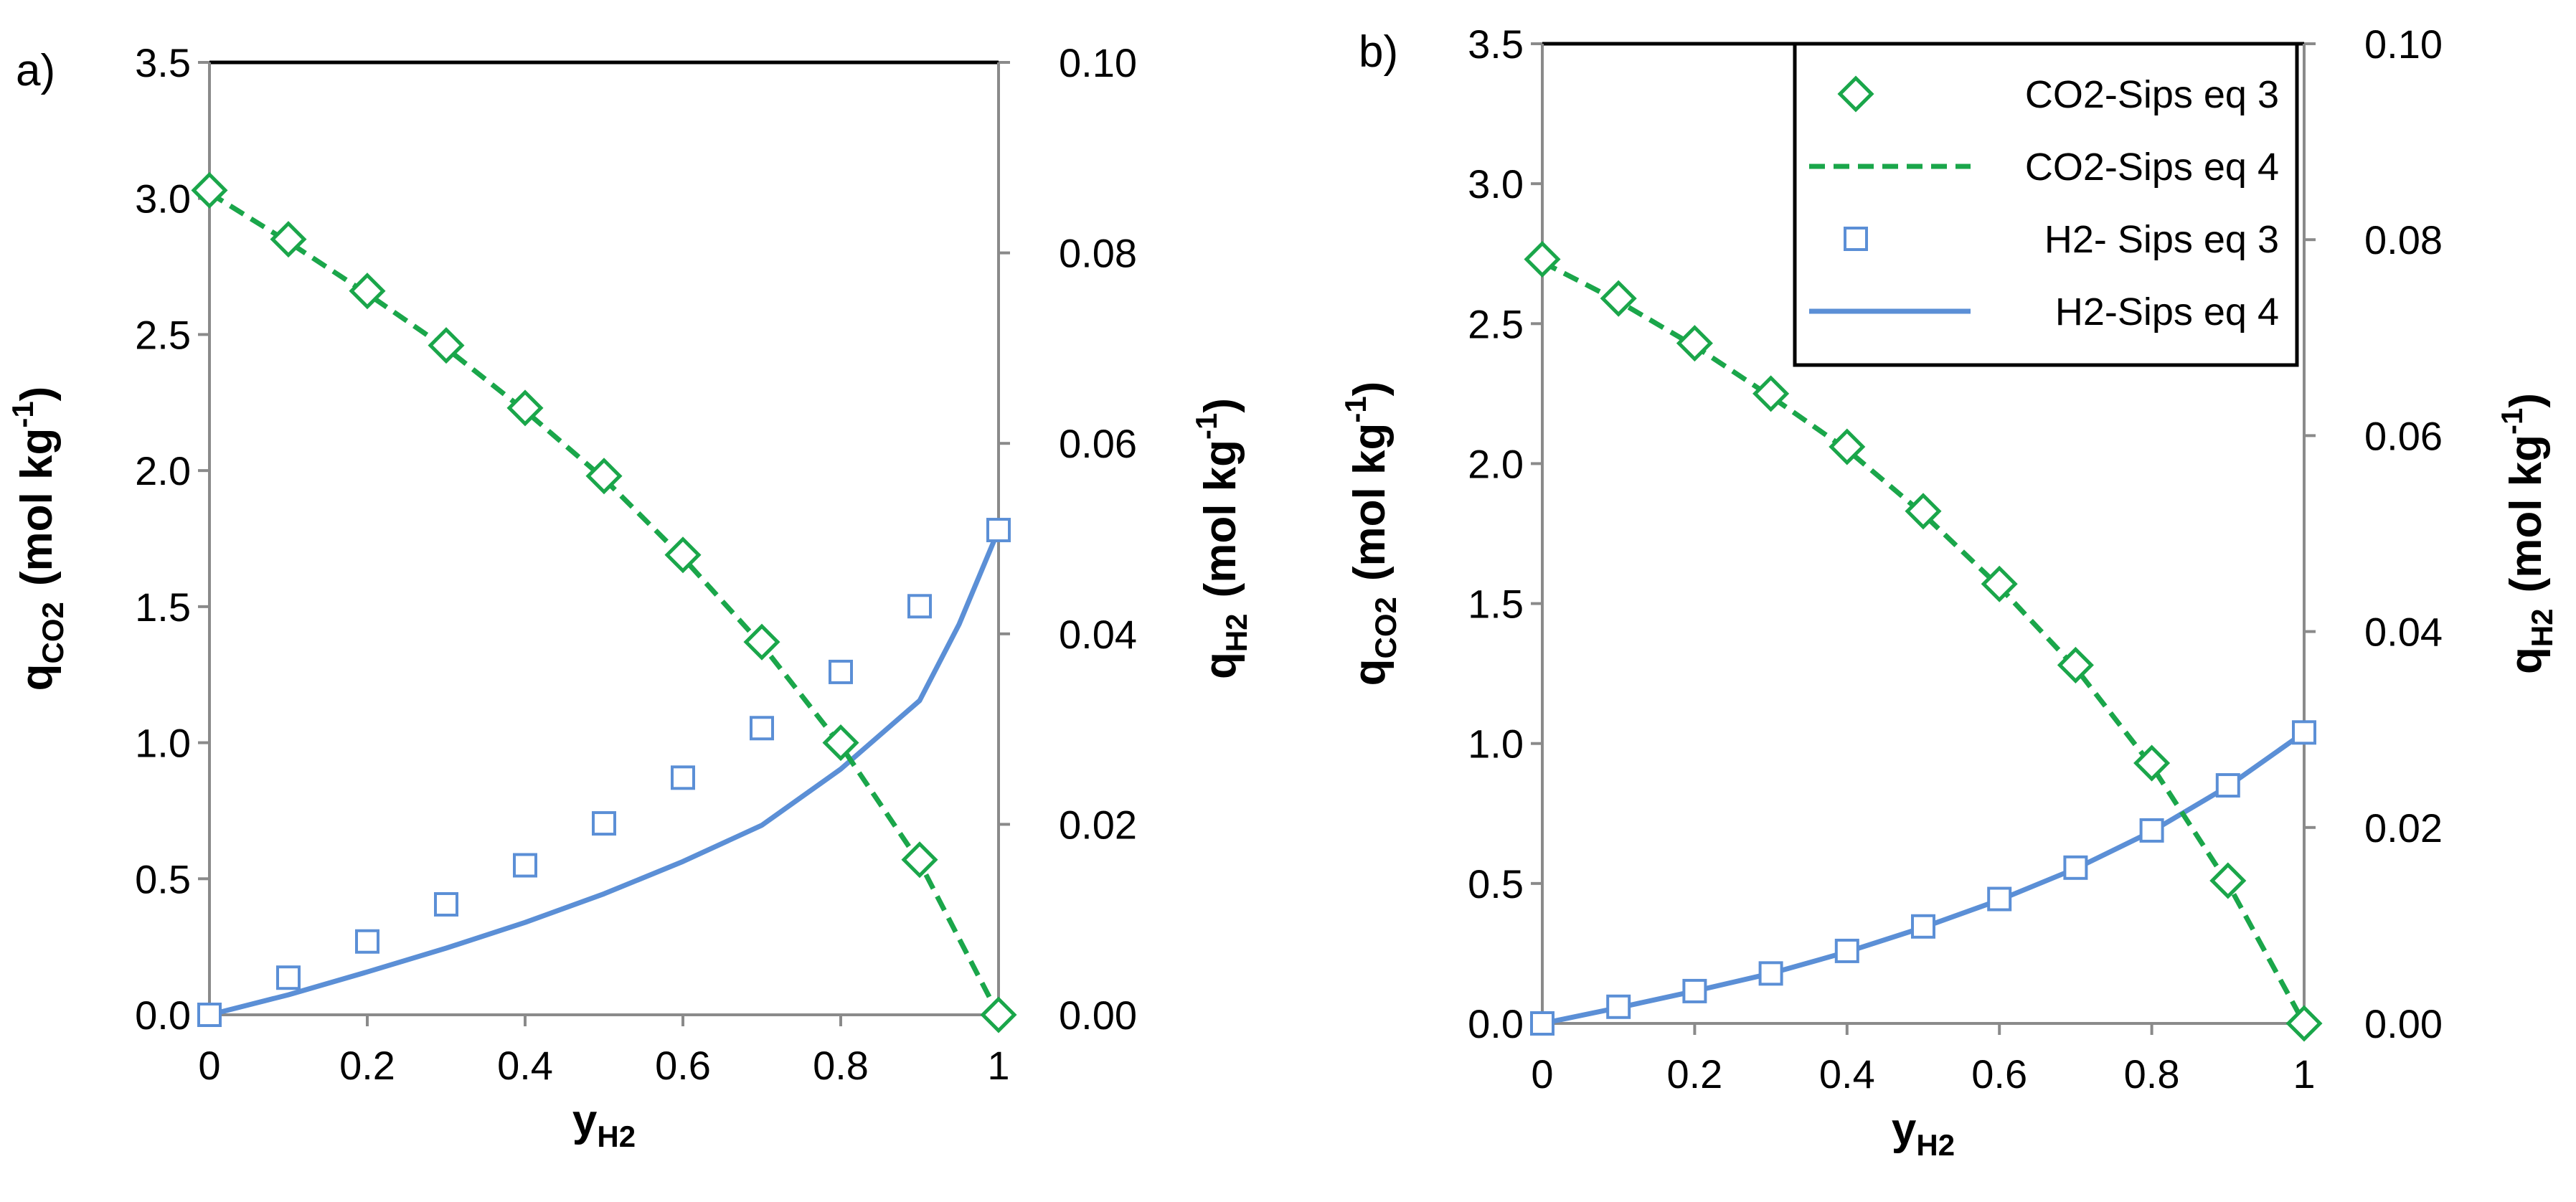 The width and height of the screenshot is (2576, 1202). Describe the element at coordinates (1220, 405) in the screenshot. I see `right-y-title-close: )` at that location.